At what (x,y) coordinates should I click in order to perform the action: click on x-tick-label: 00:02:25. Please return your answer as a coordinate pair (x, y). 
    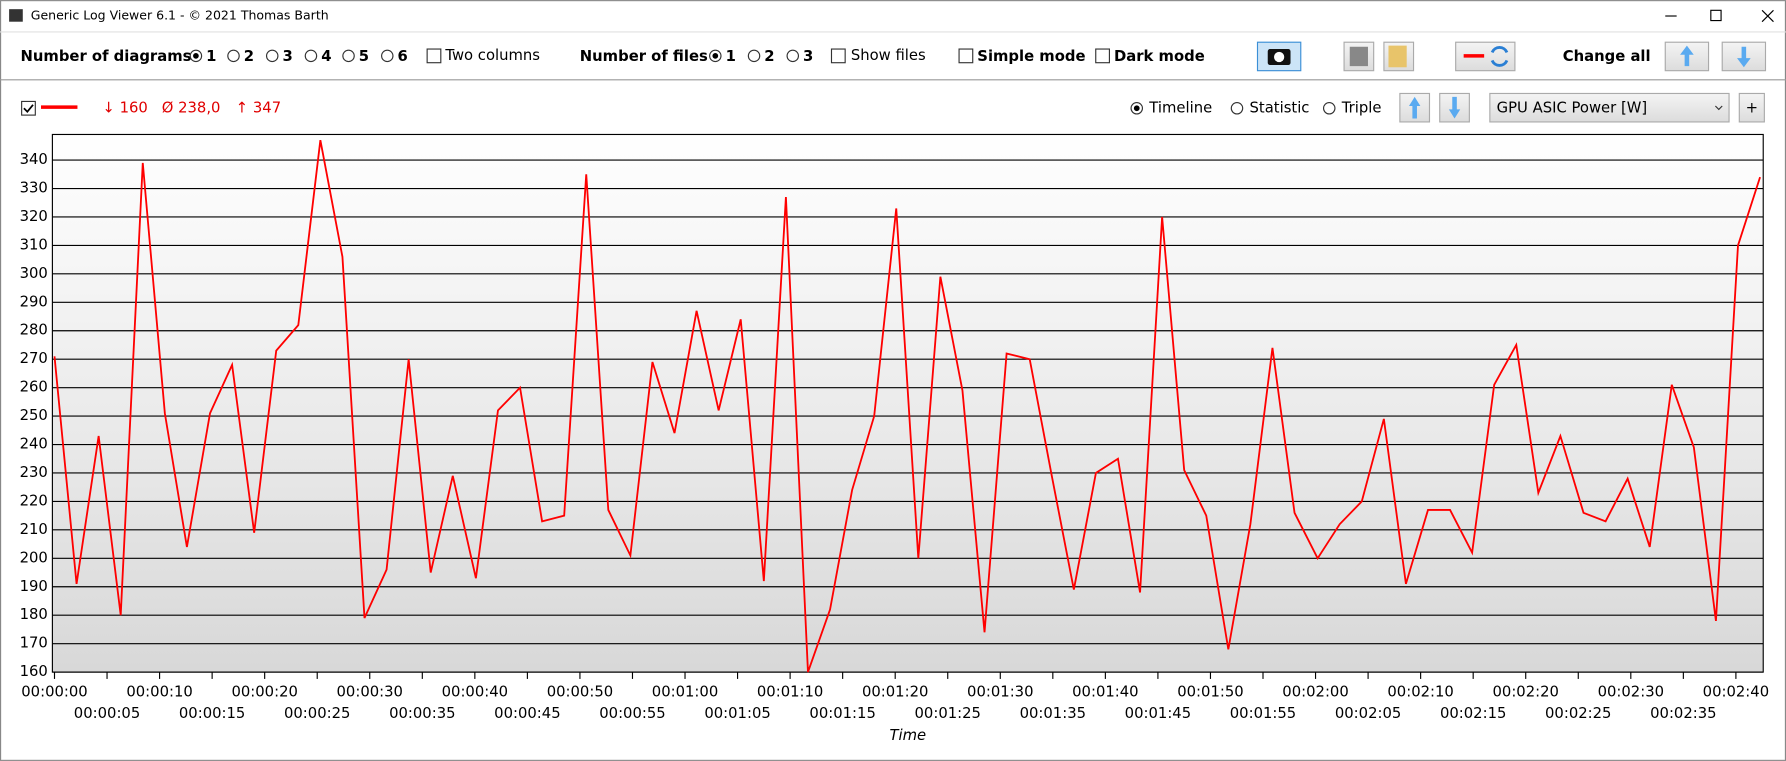
    Looking at the image, I should click on (1578, 713).